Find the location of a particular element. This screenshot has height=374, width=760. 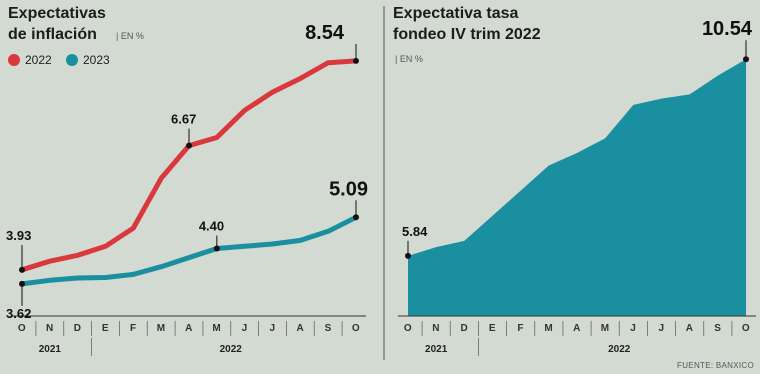

left-chart-axis: O N D E F M A M J J A S O 2021 2022 is located at coordinates (189, 335).